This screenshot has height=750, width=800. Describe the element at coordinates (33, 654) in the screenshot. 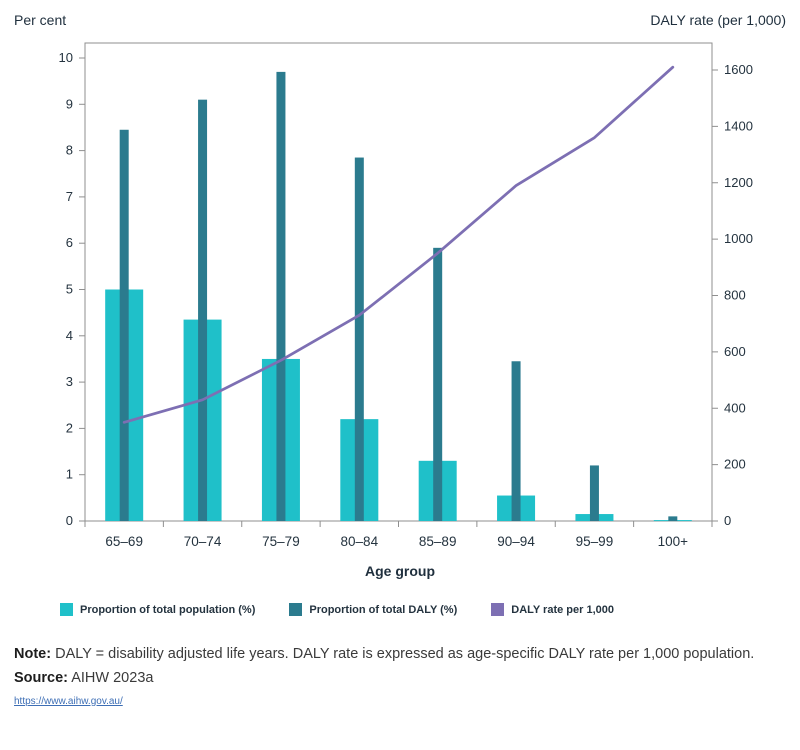

I see `note-label: Note:` at that location.